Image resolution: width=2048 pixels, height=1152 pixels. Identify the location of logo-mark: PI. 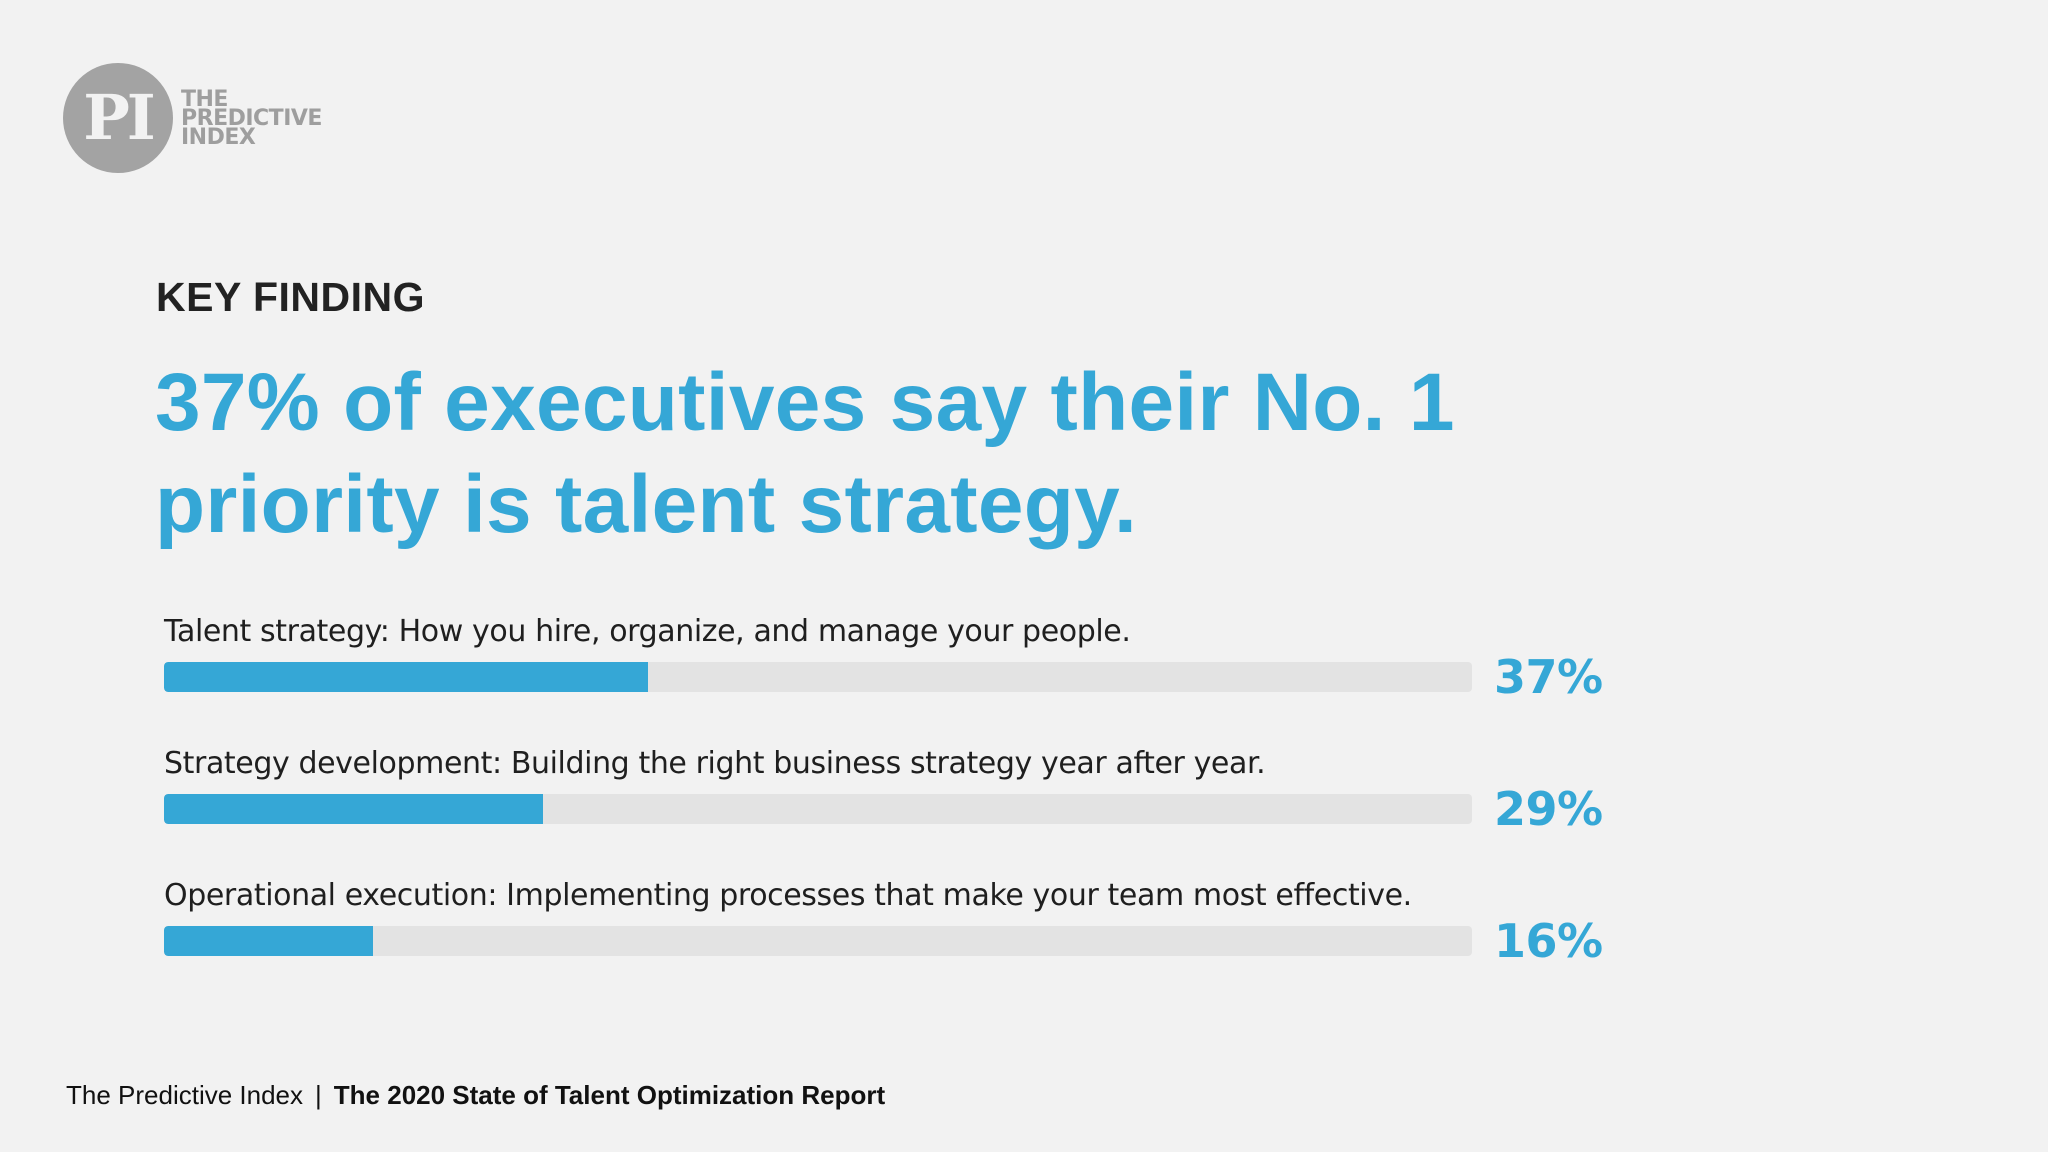
(119, 117).